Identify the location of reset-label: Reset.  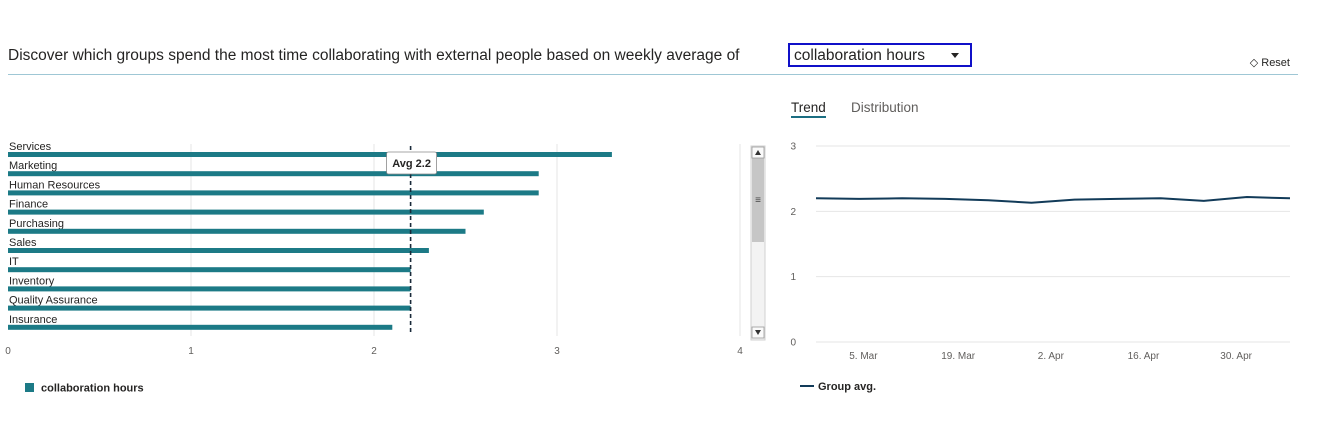
(1275, 63).